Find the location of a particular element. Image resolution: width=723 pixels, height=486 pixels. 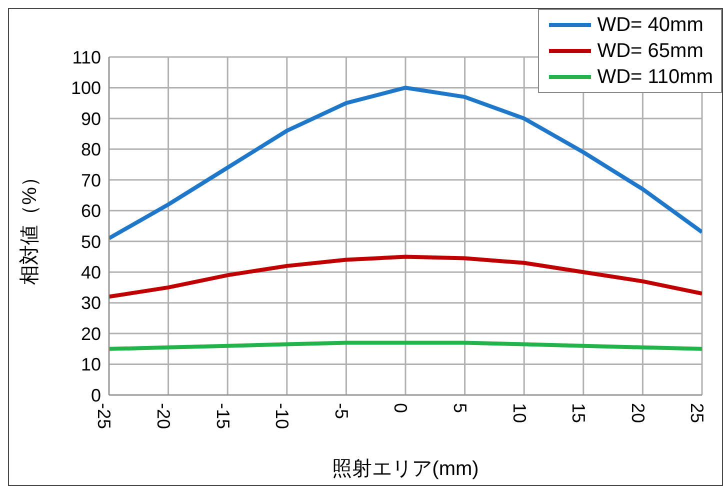

x-tick-label: -10 is located at coordinates (282, 416).